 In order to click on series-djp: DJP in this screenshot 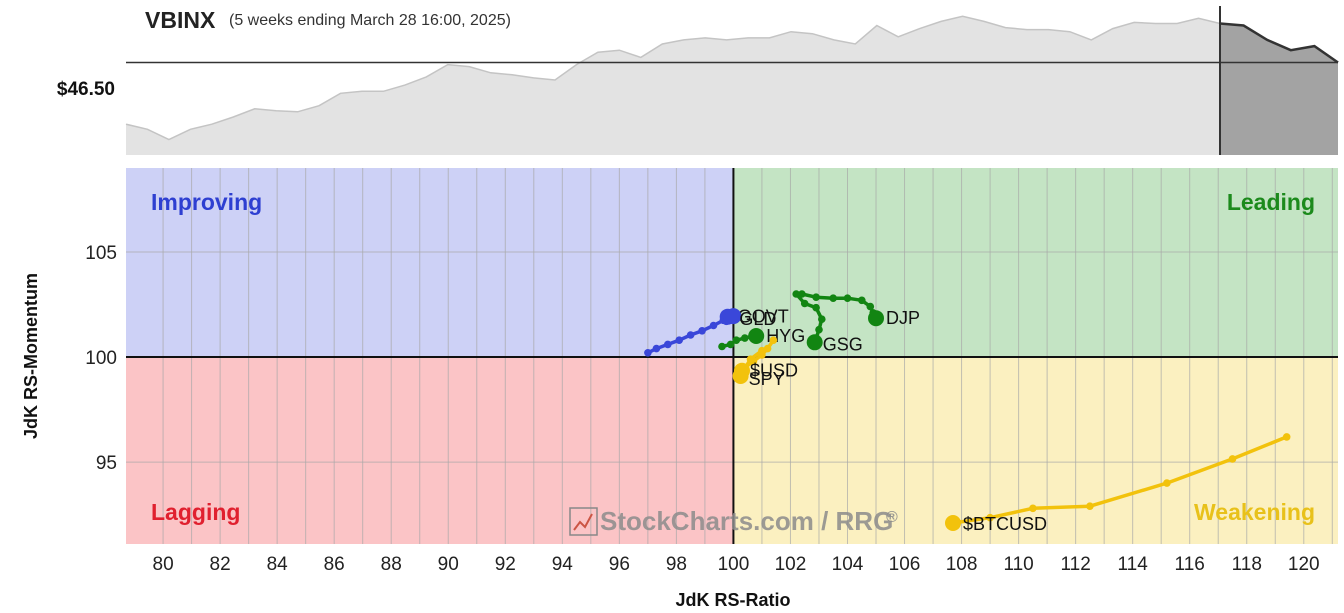, I will do `click(859, 309)`.